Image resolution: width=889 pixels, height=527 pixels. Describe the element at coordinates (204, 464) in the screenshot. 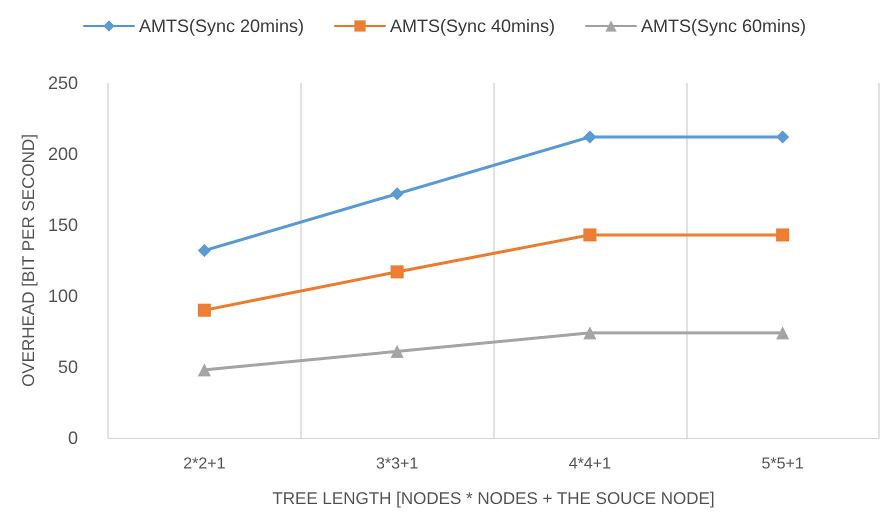

I see `x-tick-label: 2*2+1` at that location.